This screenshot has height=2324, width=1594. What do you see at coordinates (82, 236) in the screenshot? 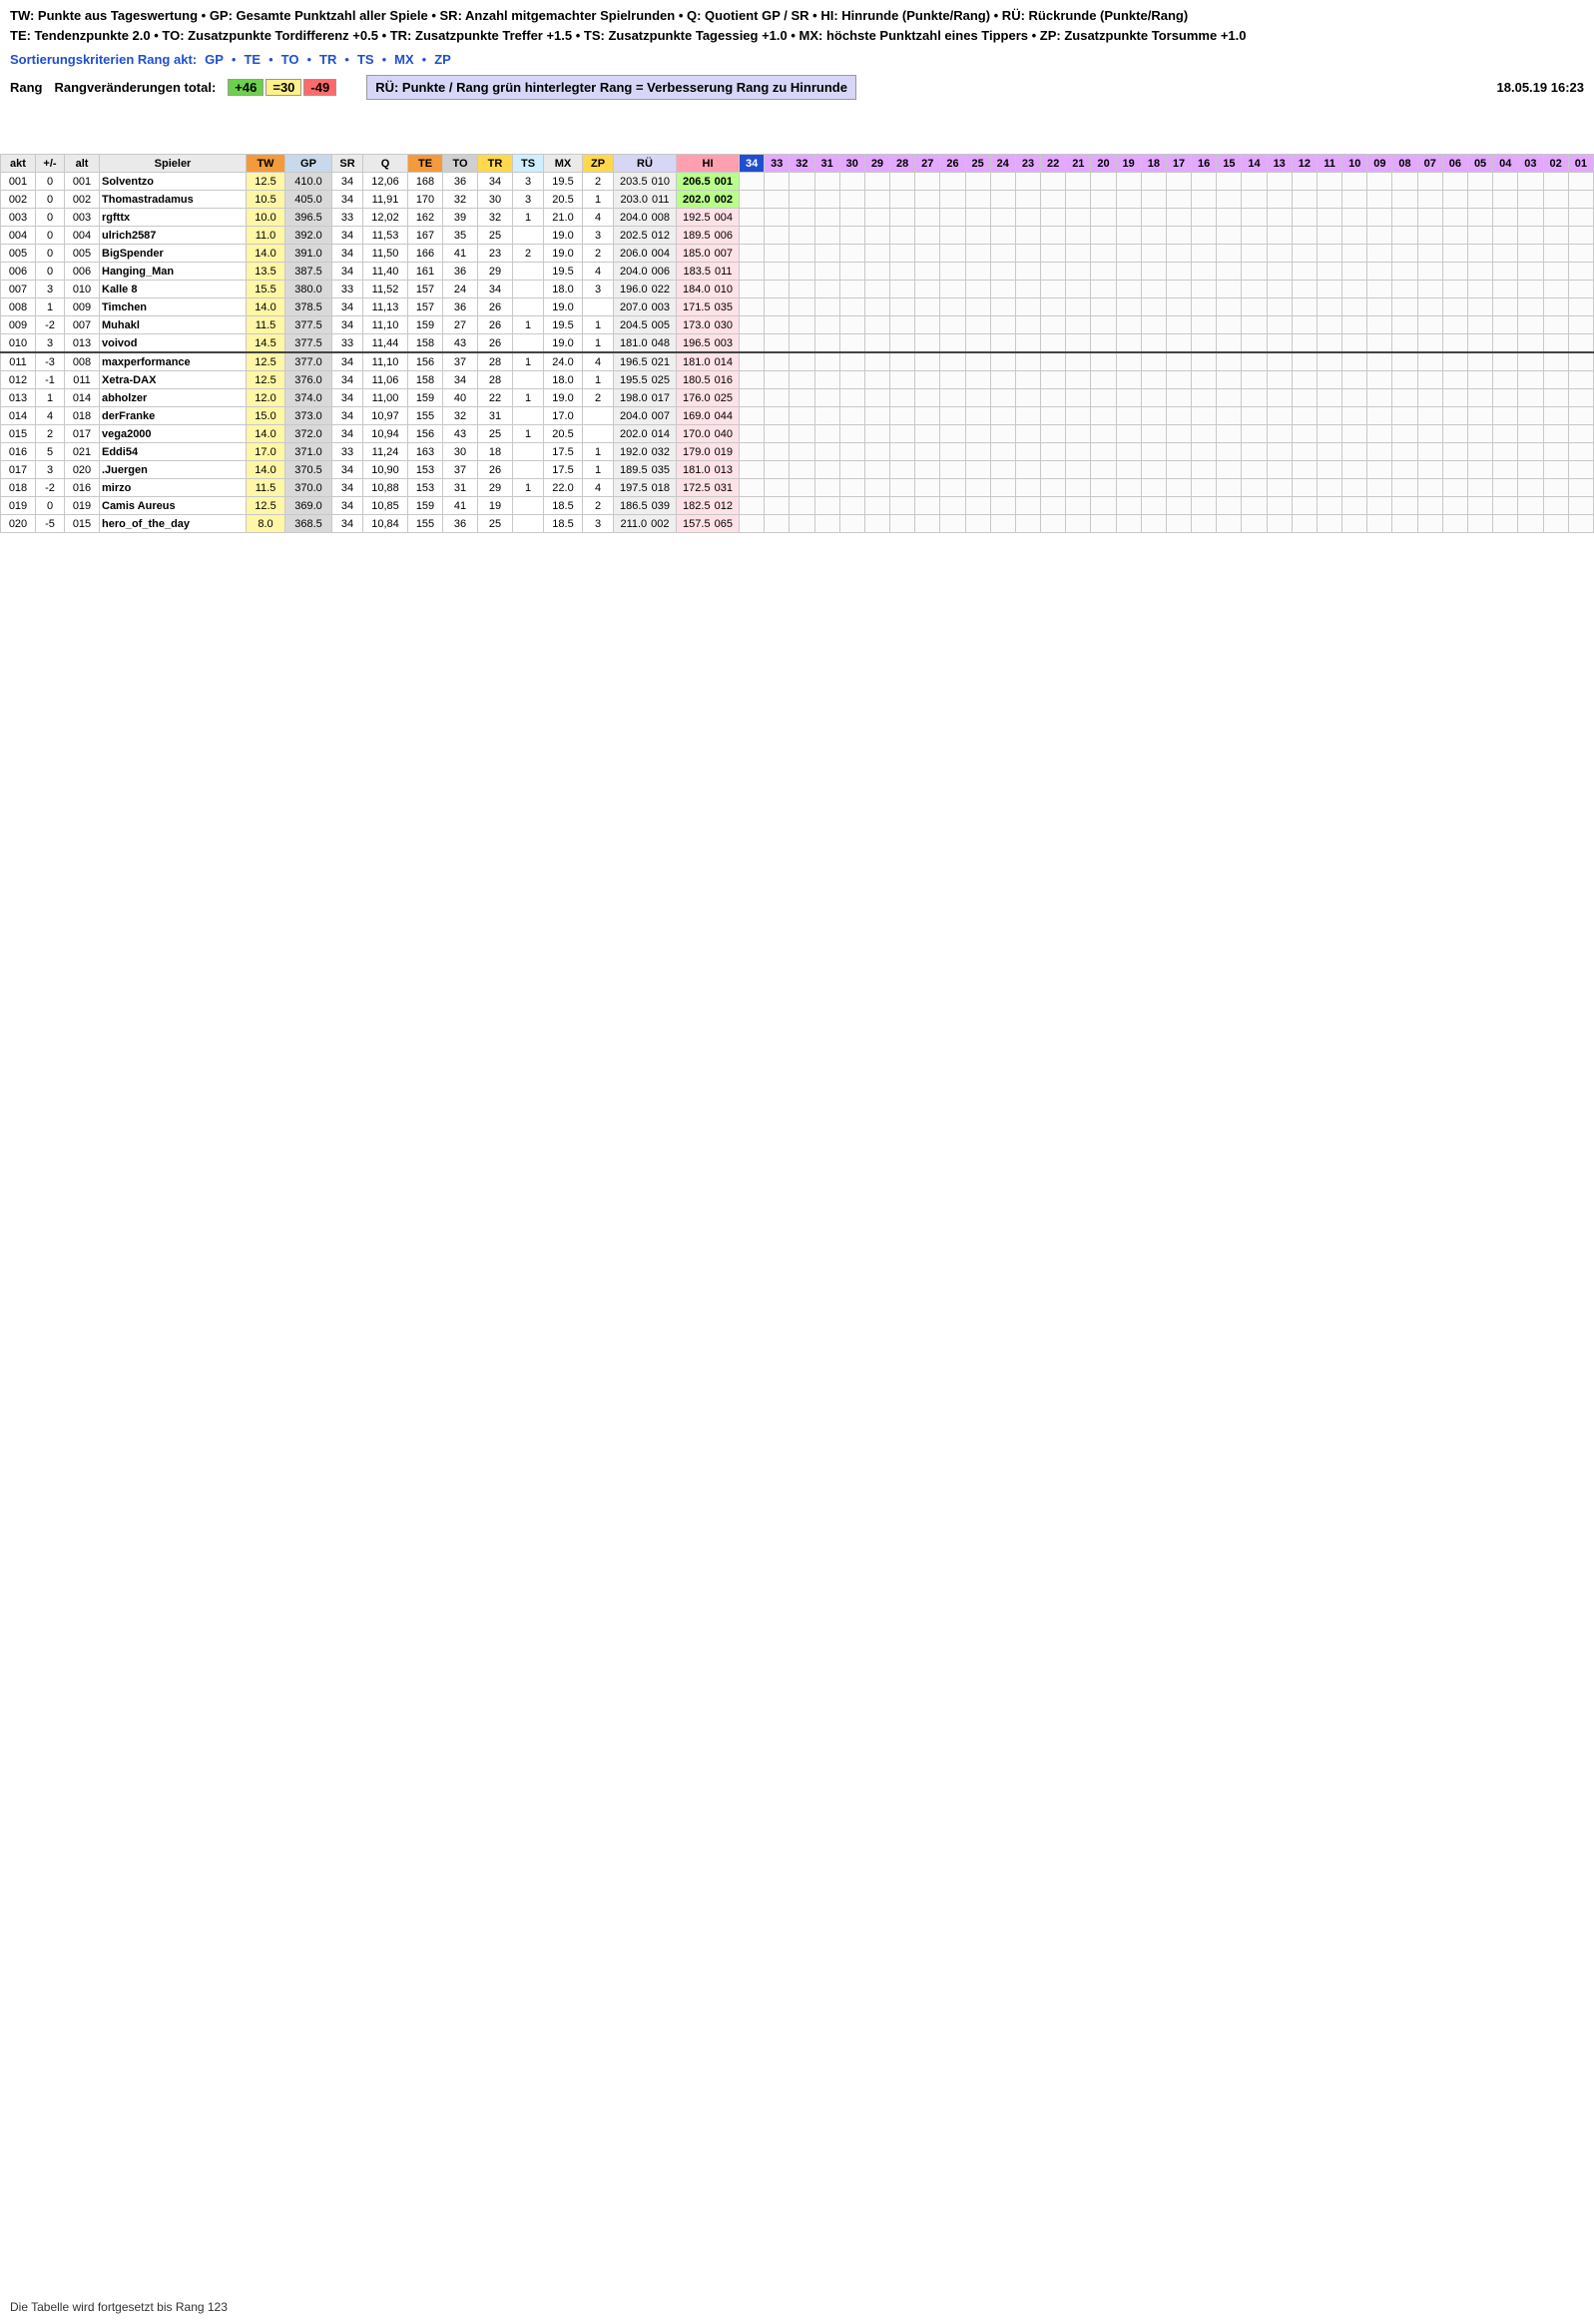
I see `cell-alt: 004` at bounding box center [82, 236].